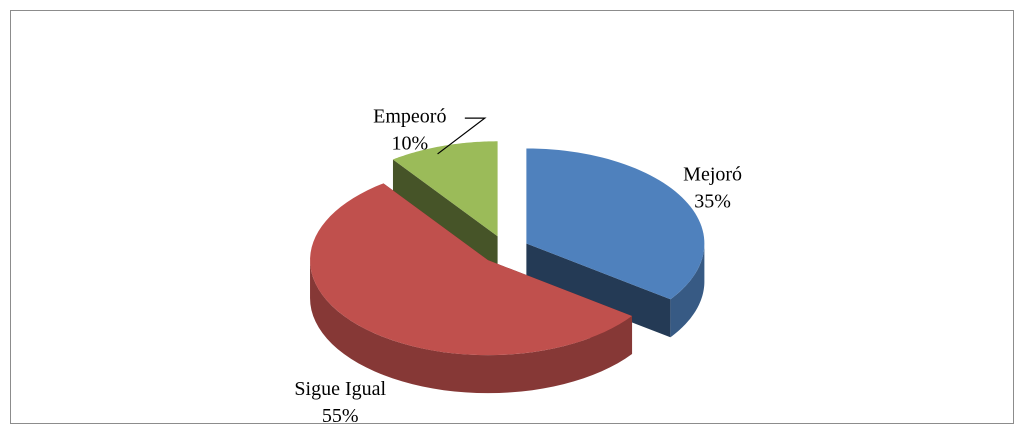 The image size is (1024, 432). Describe the element at coordinates (462, 136) in the screenshot. I see `leader-line` at that location.